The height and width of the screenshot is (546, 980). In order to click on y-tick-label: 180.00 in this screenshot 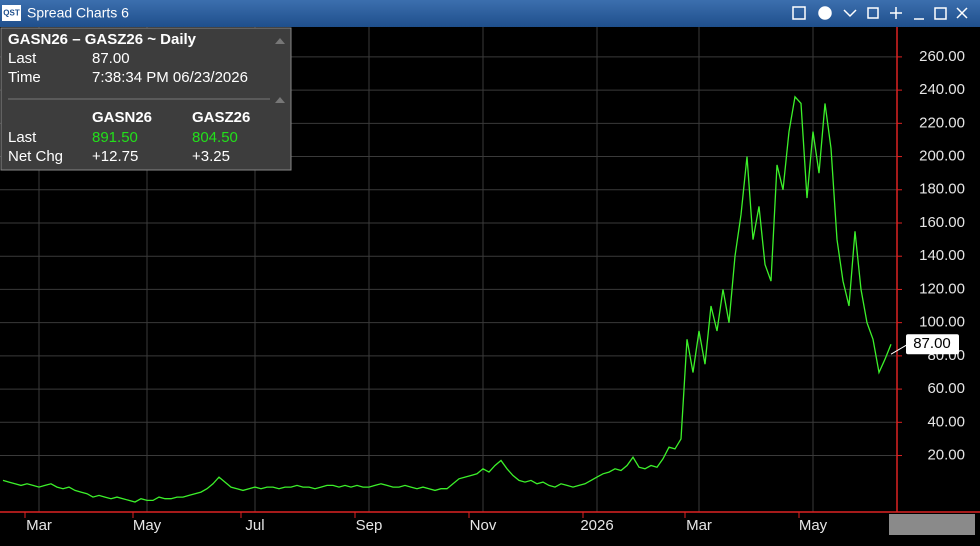, I will do `click(942, 189)`.